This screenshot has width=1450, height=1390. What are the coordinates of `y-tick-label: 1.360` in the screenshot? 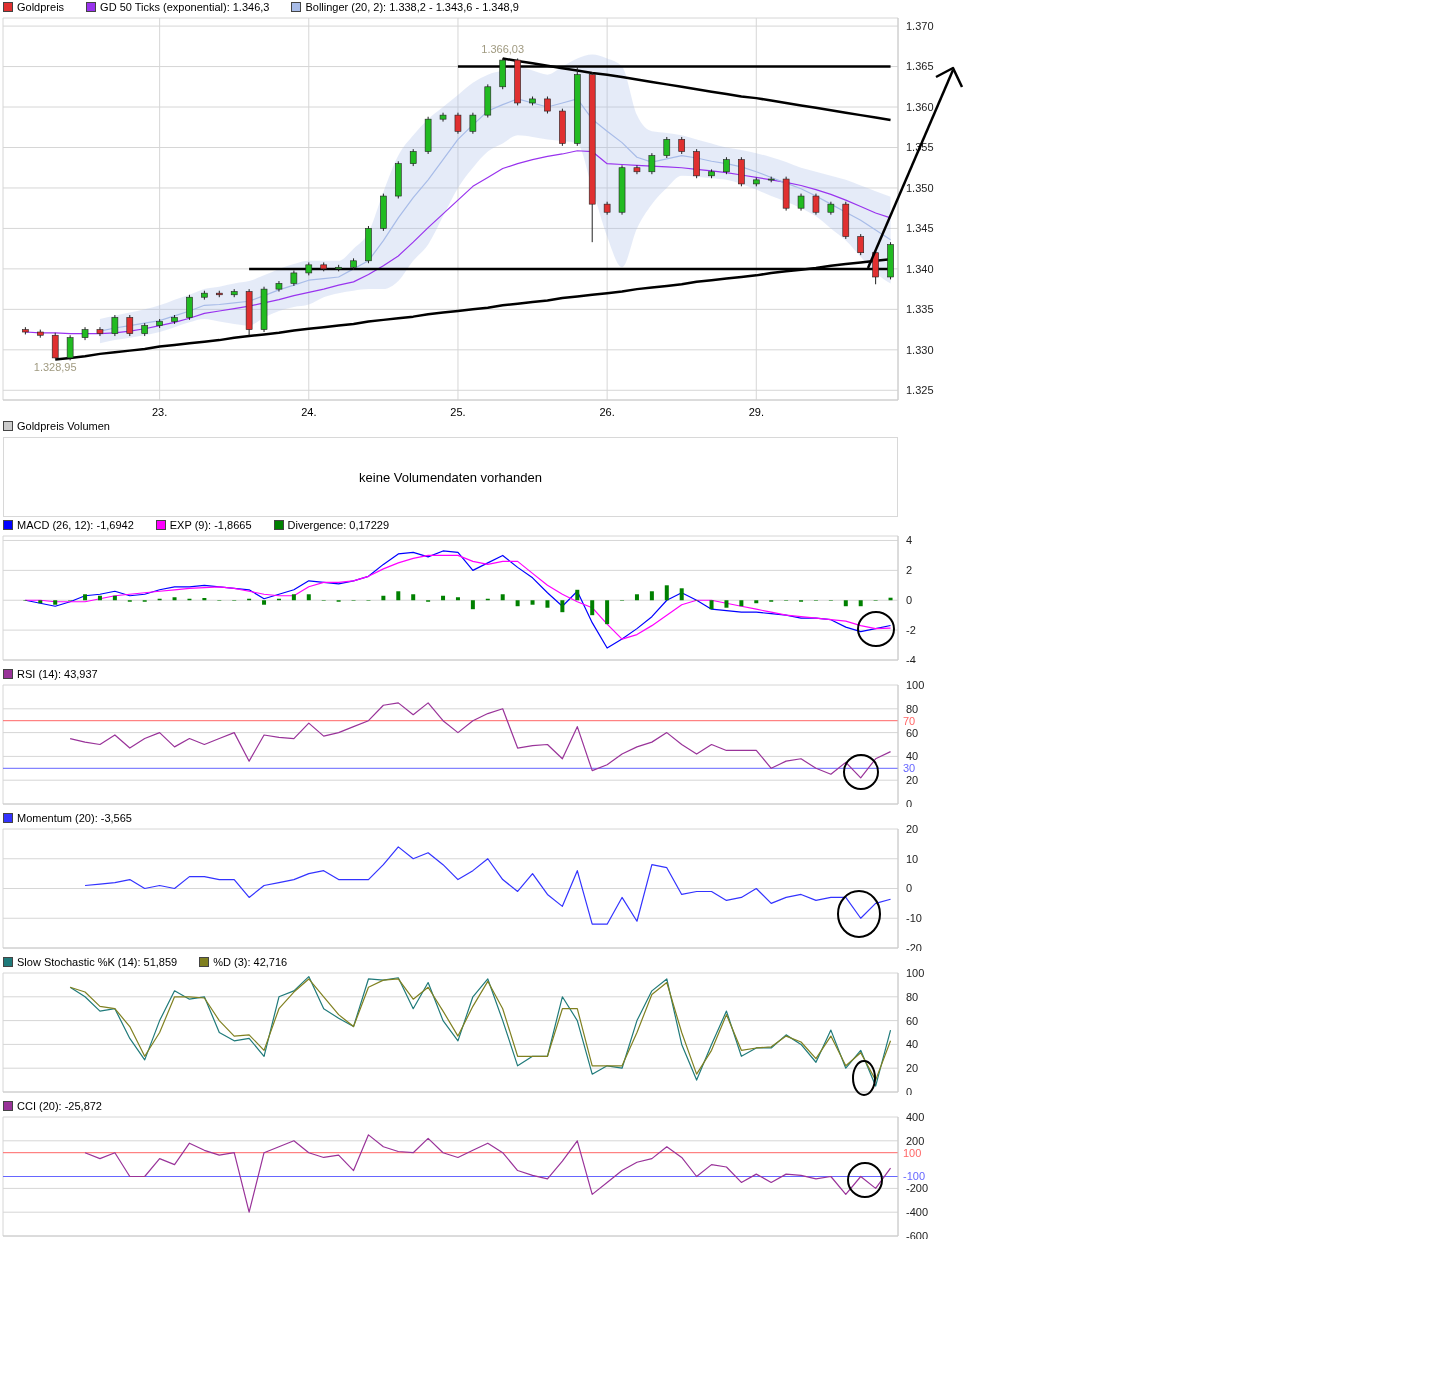 It's located at (920, 106).